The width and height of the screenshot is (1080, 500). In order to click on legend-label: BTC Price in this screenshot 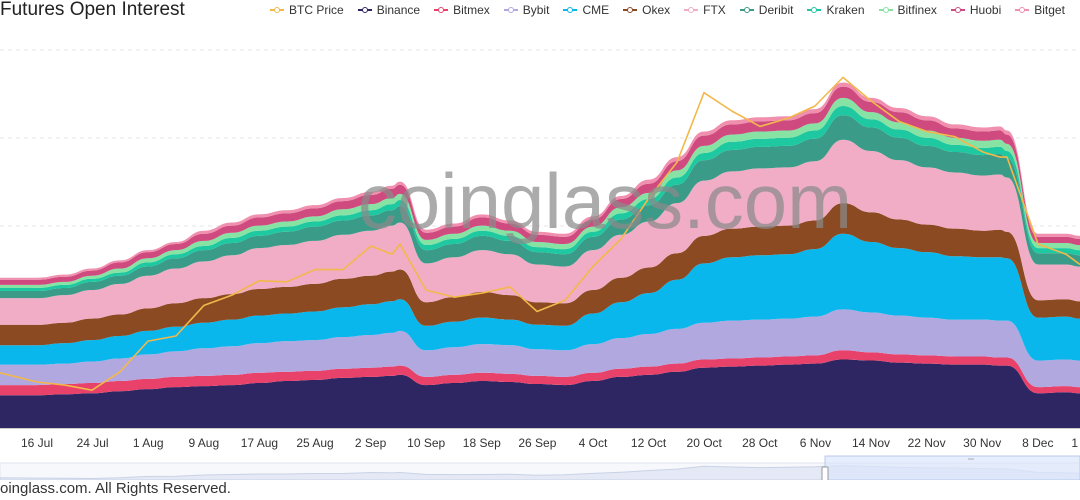, I will do `click(316, 10)`.